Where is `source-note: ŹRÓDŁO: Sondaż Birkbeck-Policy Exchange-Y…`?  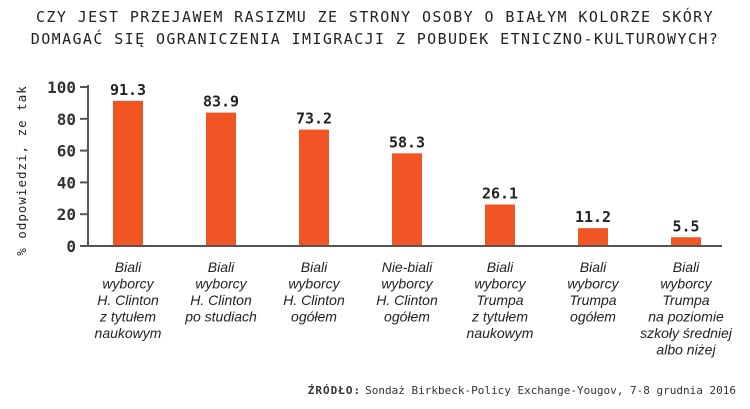
source-note: ŹRÓDŁO: Sondaż Birkbeck-Policy Exchange-Y… is located at coordinates (522, 390).